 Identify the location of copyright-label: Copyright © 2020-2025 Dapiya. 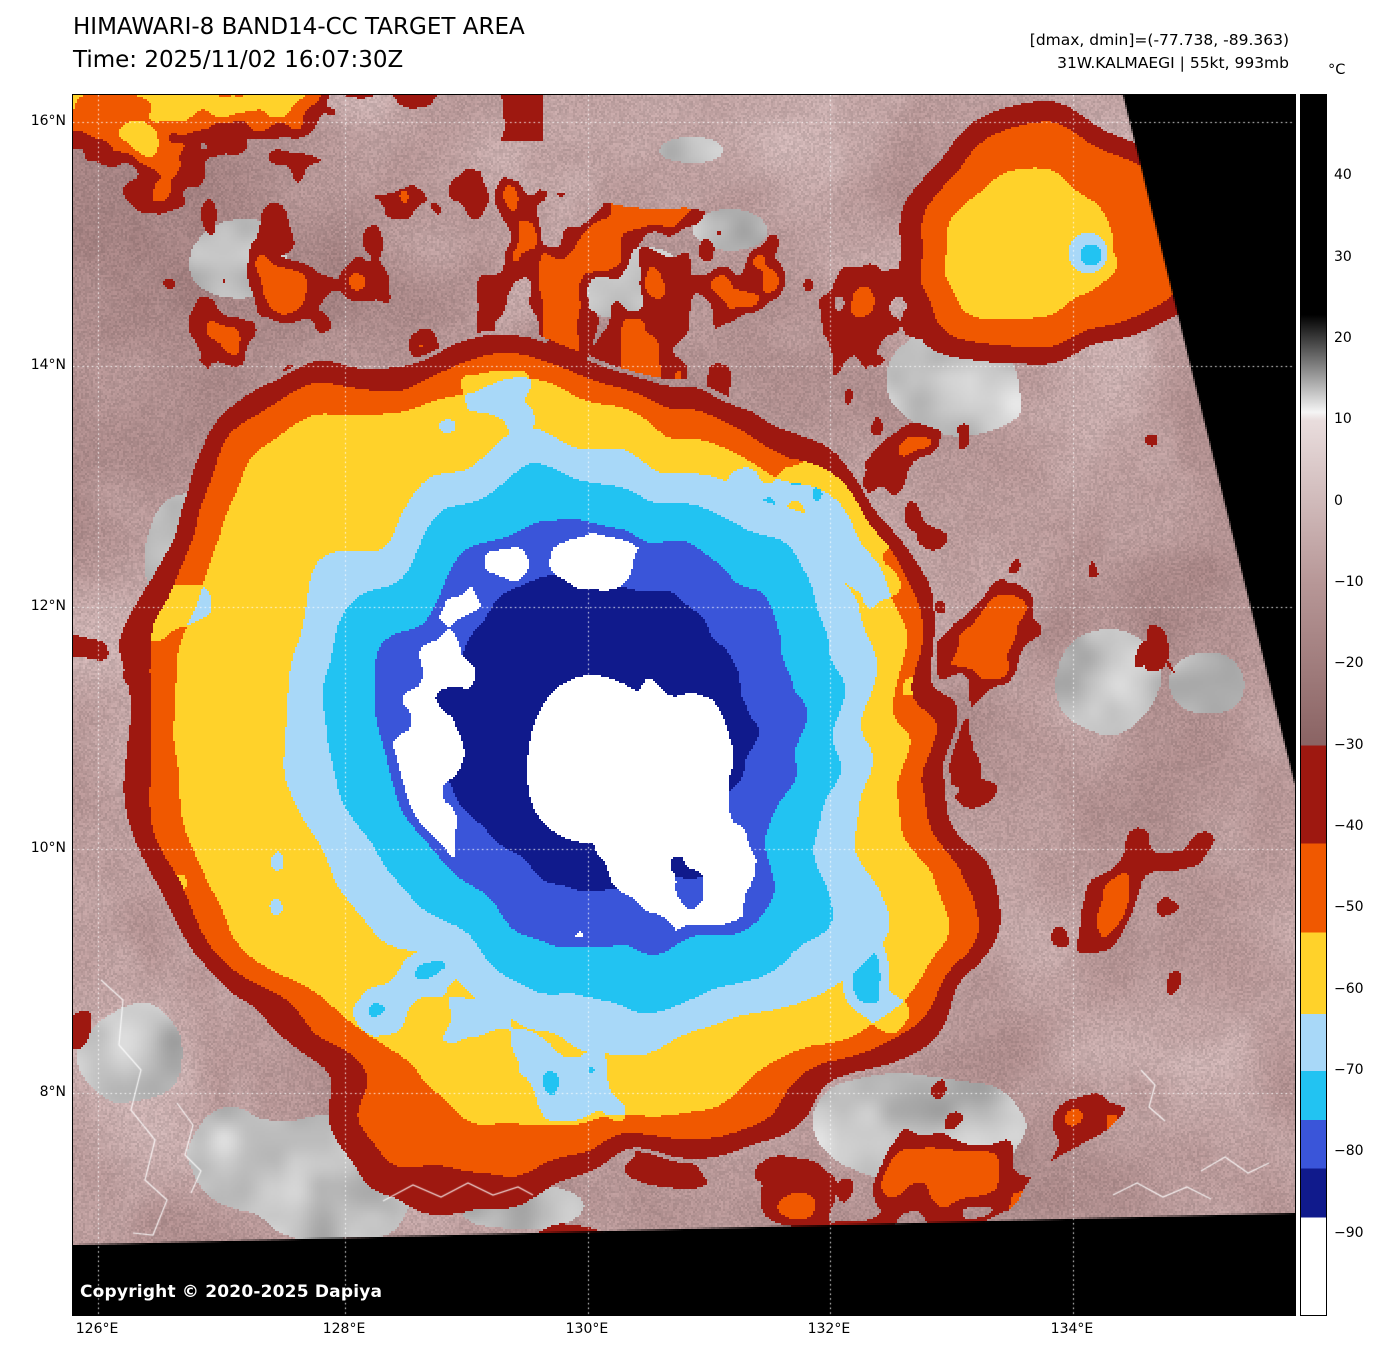
(231, 1292).